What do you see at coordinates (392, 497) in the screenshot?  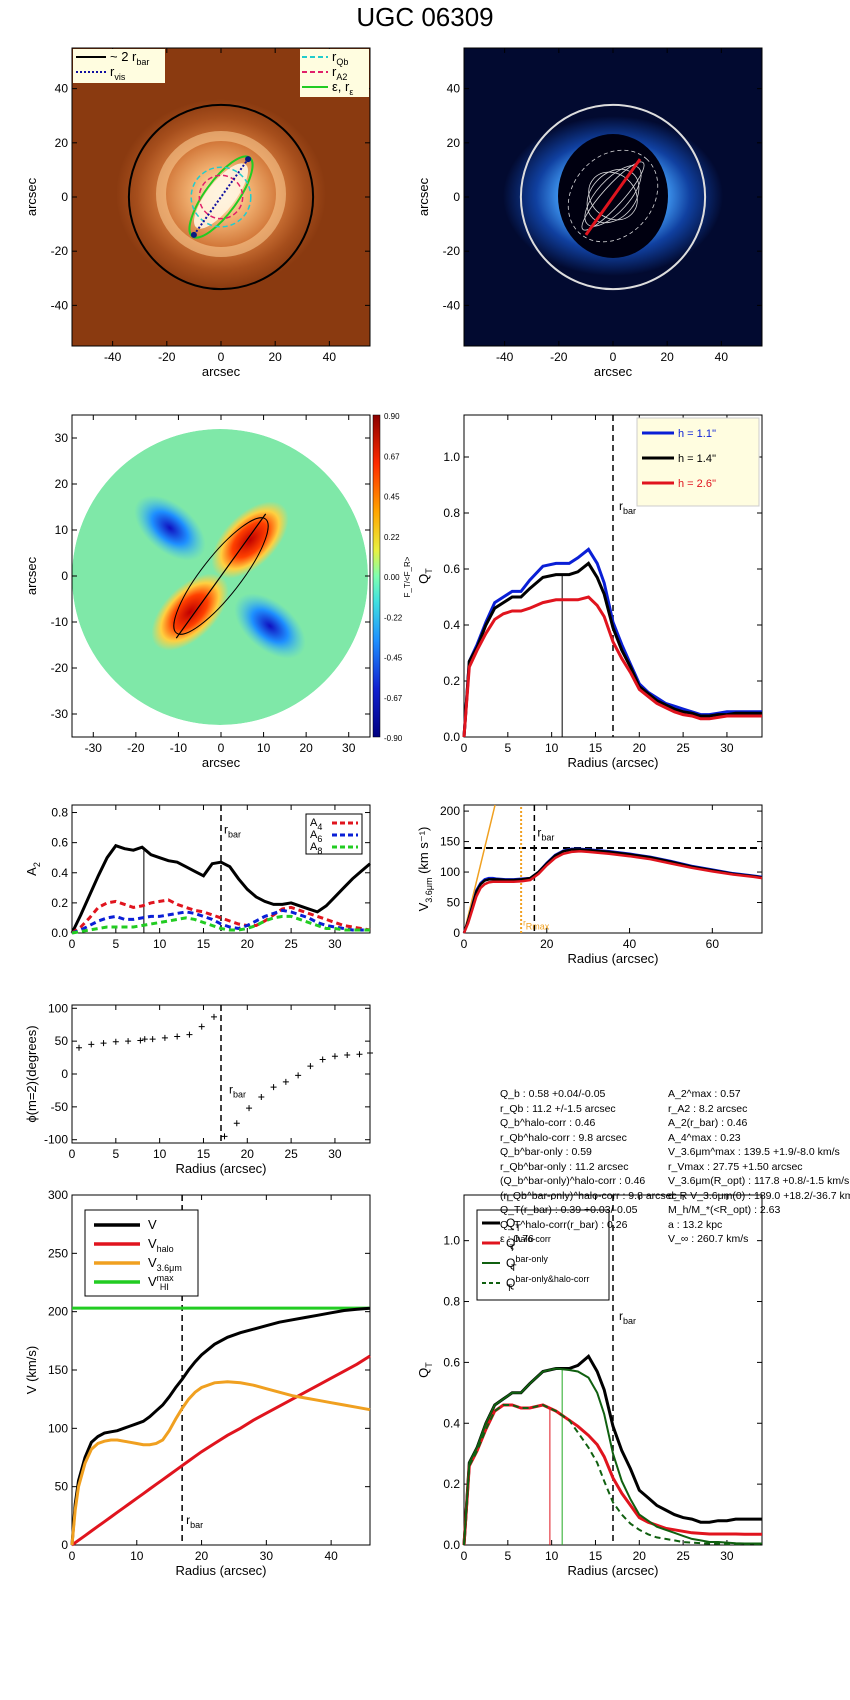 I see `colorbar-tick-label: 0.45` at bounding box center [392, 497].